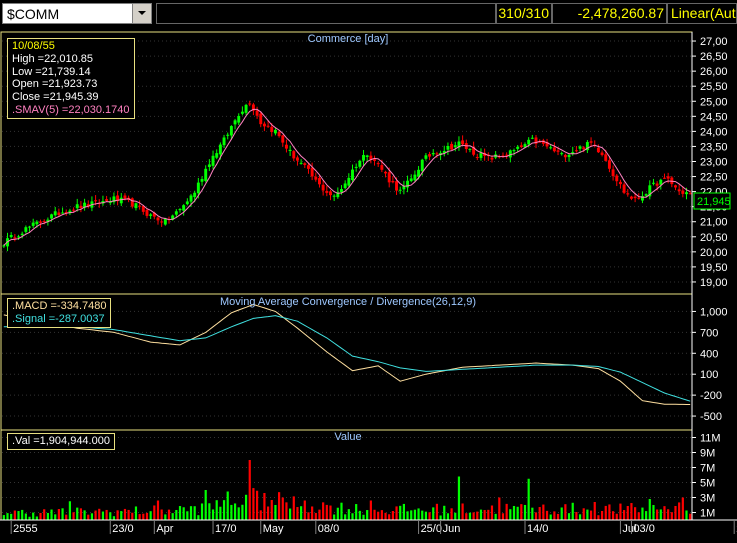 The height and width of the screenshot is (543, 737). I want to click on price-y-tick-label: 26,00, so click(714, 72).